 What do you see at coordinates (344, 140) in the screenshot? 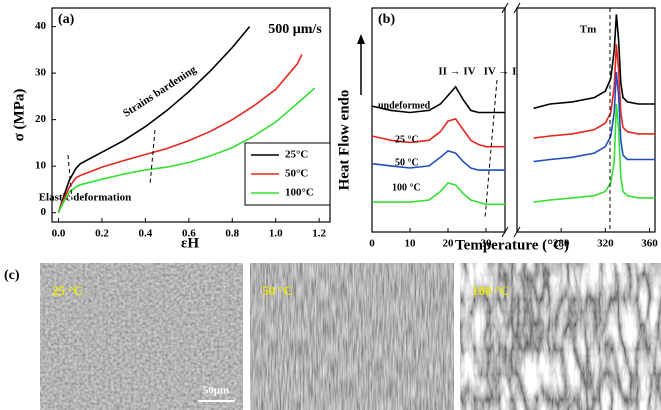
I see `y-axis-label: Heat Flow endo` at bounding box center [344, 140].